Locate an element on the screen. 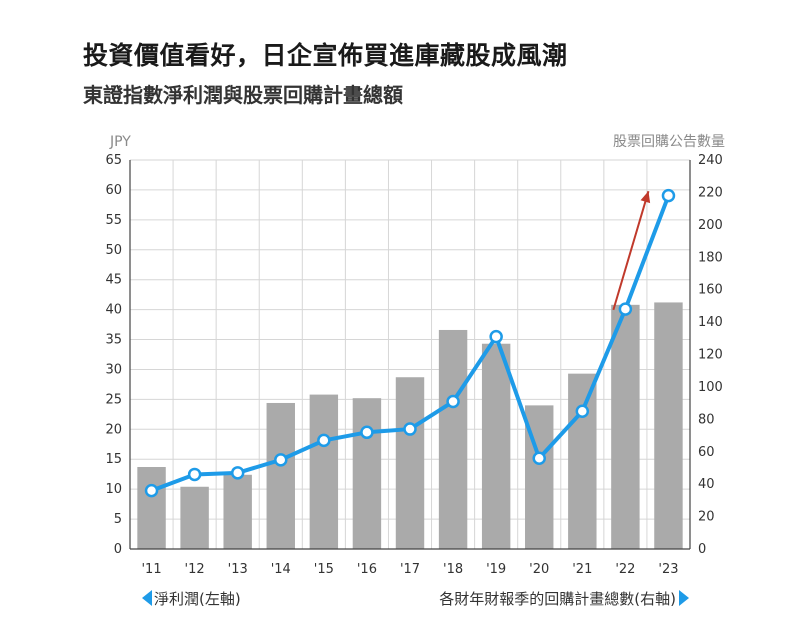 This screenshot has width=800, height=635. left-tick-label: 0 is located at coordinates (118, 549).